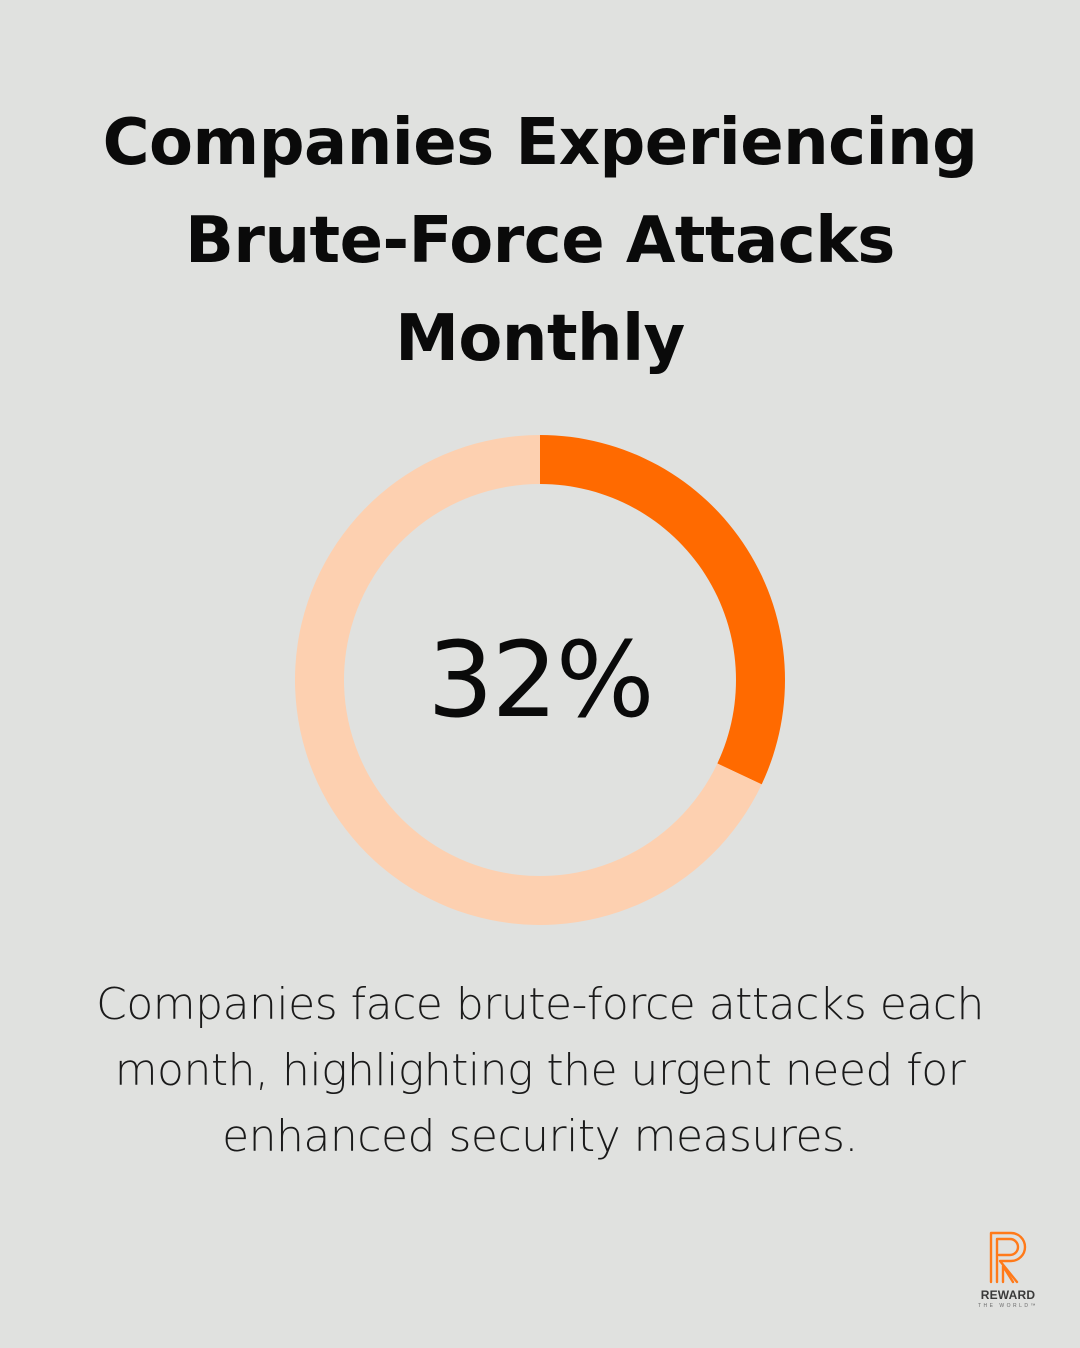  Describe the element at coordinates (1008, 1295) in the screenshot. I see `logo-wordmark: REWARD` at that location.